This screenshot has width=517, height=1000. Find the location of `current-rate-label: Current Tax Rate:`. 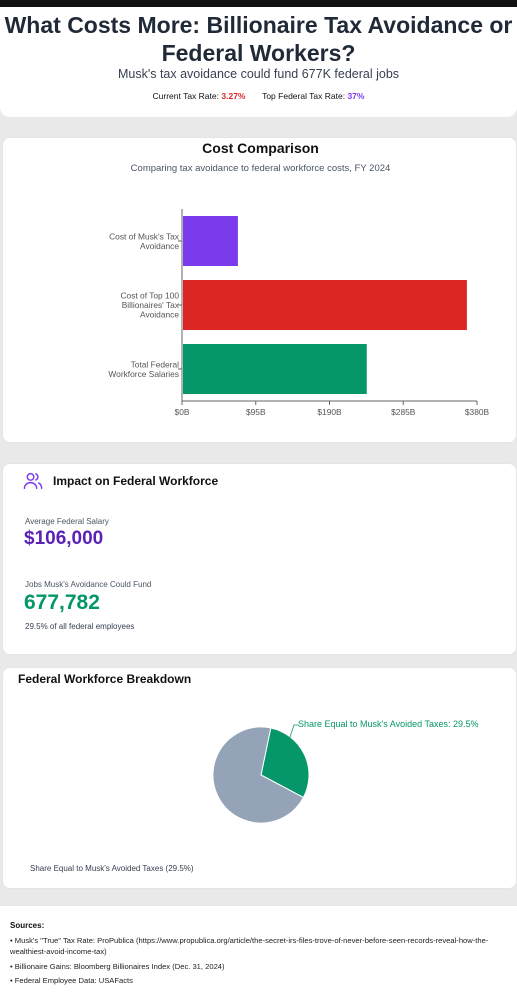

current-rate-label: Current Tax Rate: is located at coordinates (185, 96).